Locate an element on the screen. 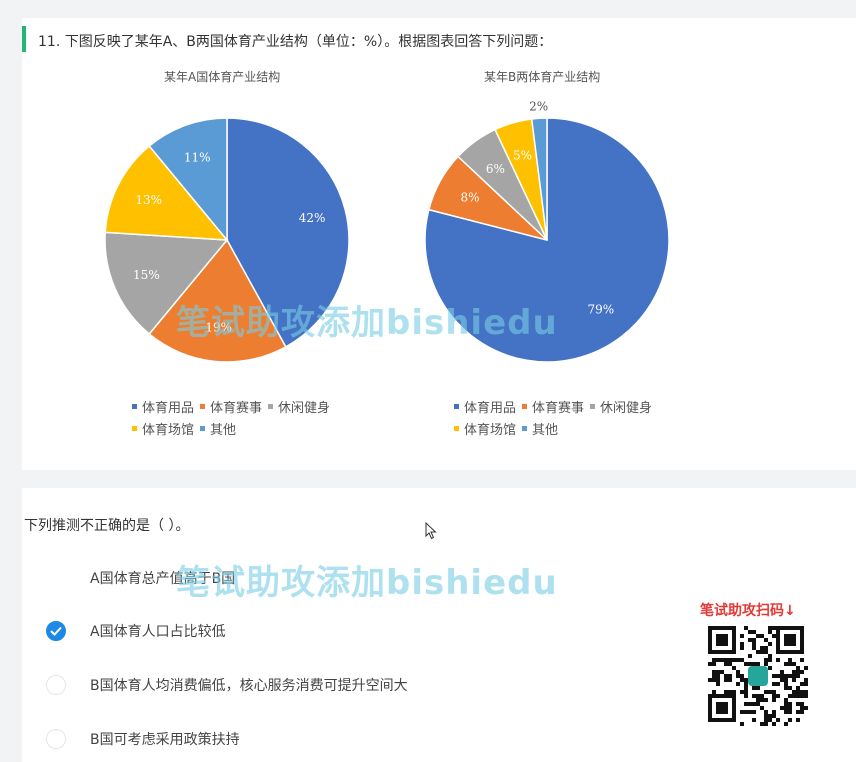 This screenshot has width=856, height=762. question-prompt: 下列推测不正确的是（ ）。 is located at coordinates (107, 526).